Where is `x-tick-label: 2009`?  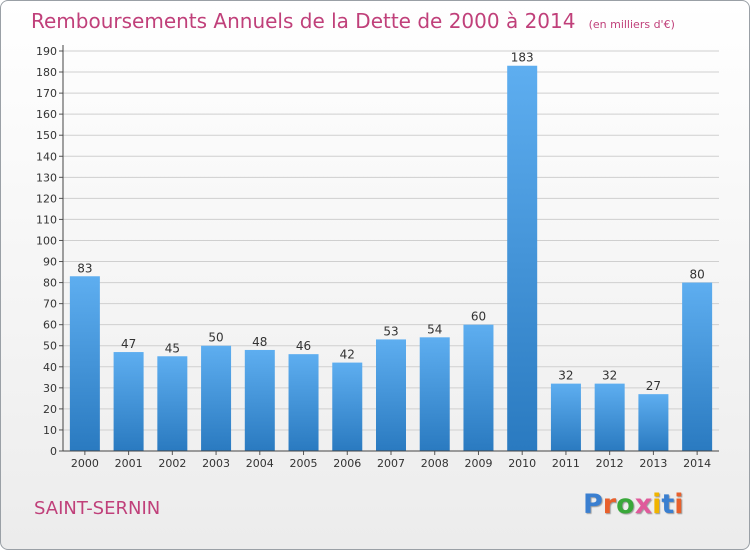
x-tick-label: 2009 is located at coordinates (478, 463).